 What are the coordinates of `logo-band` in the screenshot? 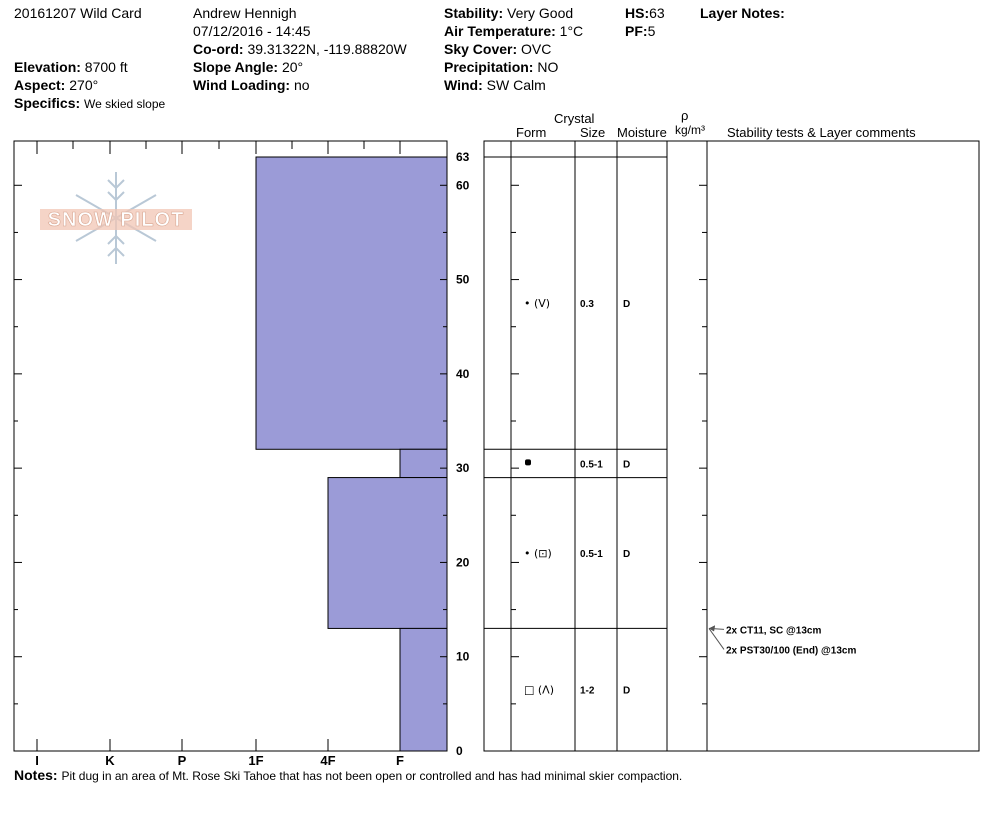 It's located at (116, 219).